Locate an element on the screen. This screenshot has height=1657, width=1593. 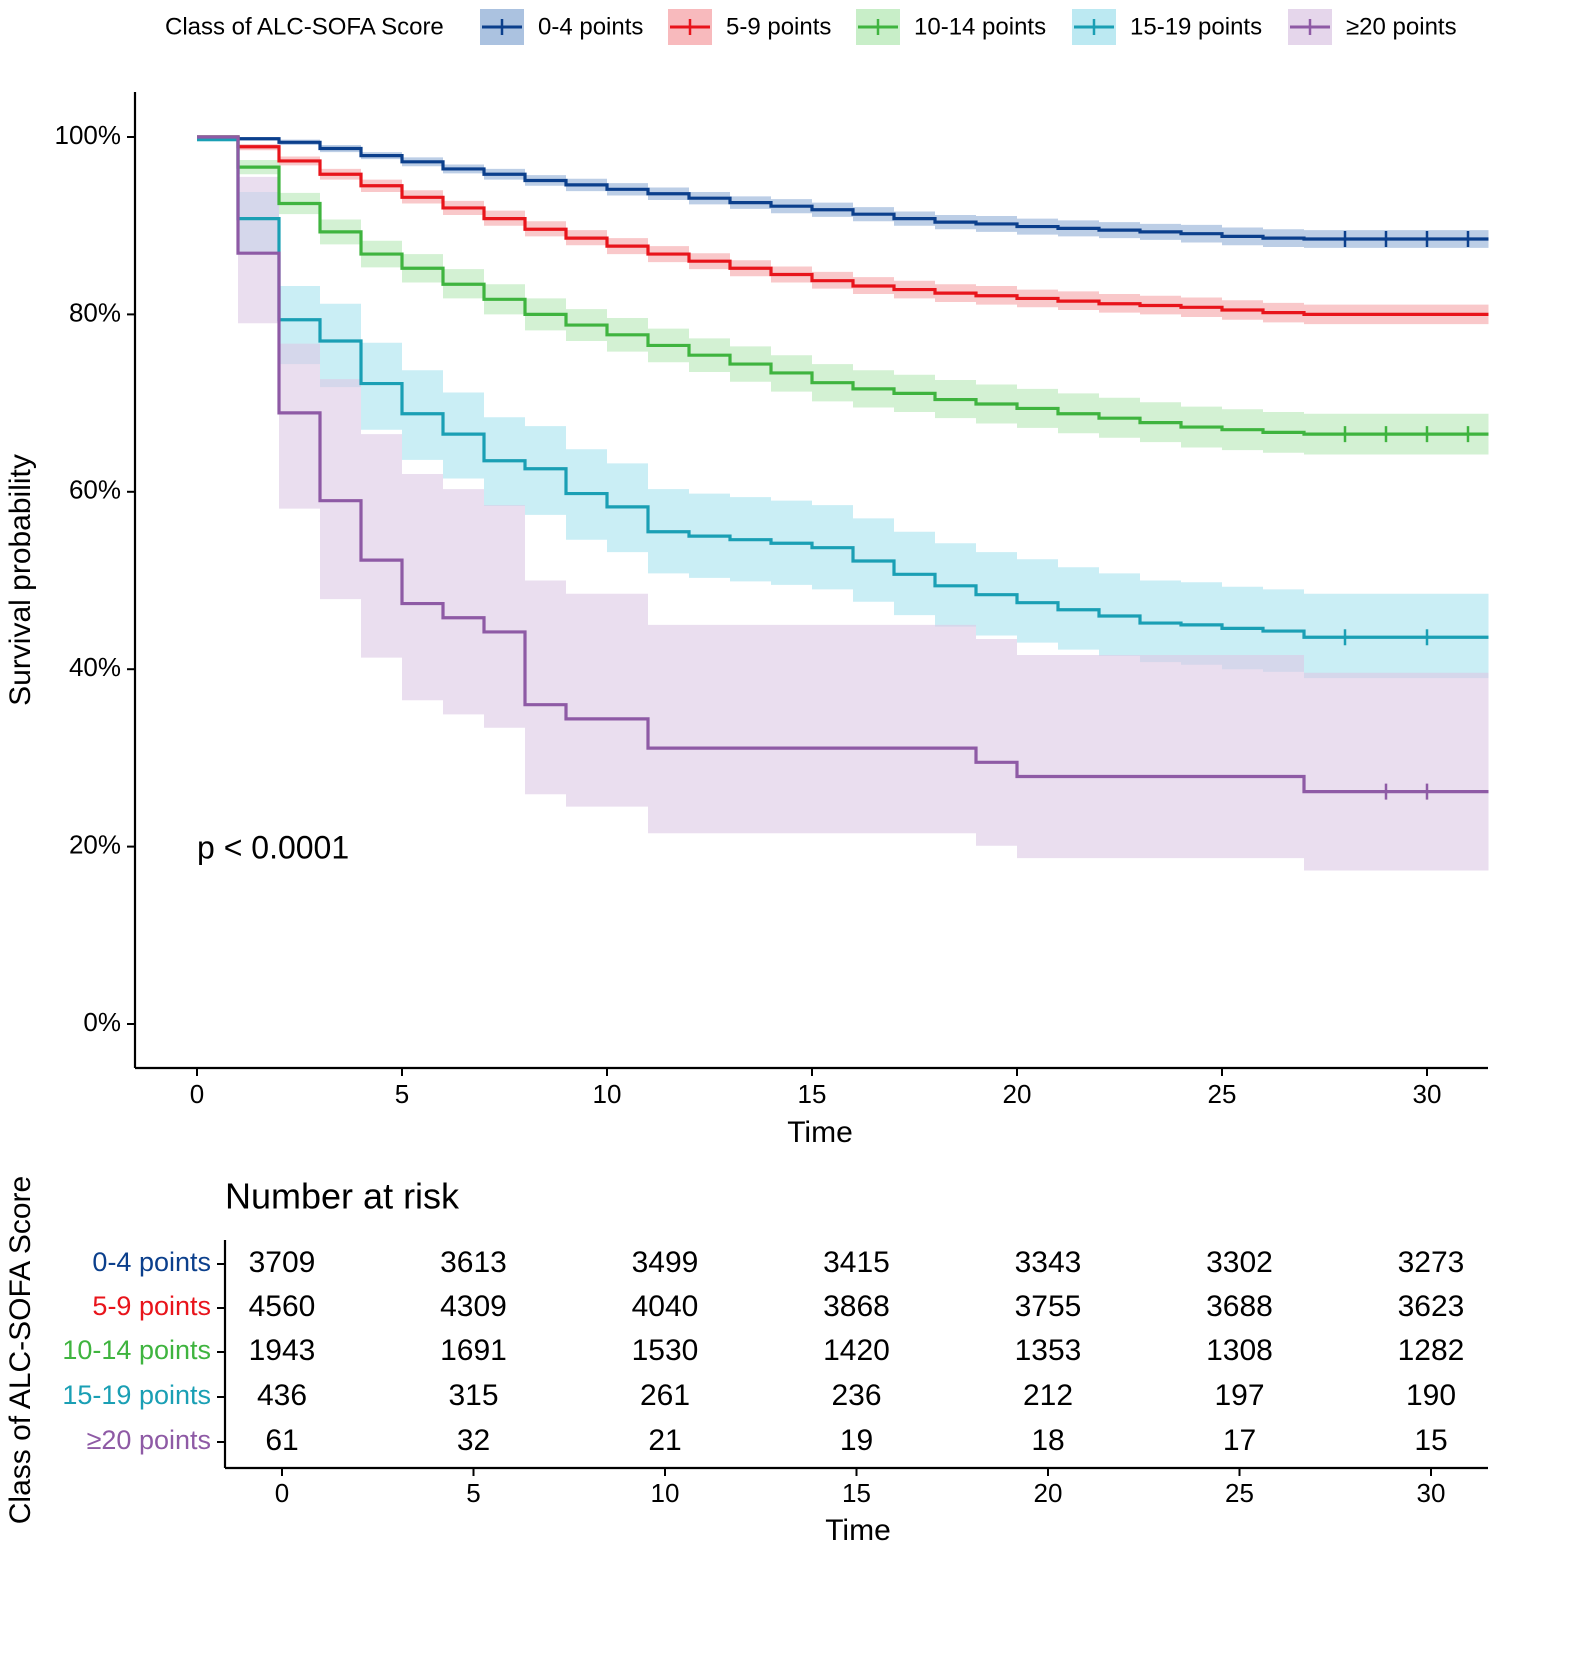
y-tick-label: 100% is located at coordinates (88, 135).